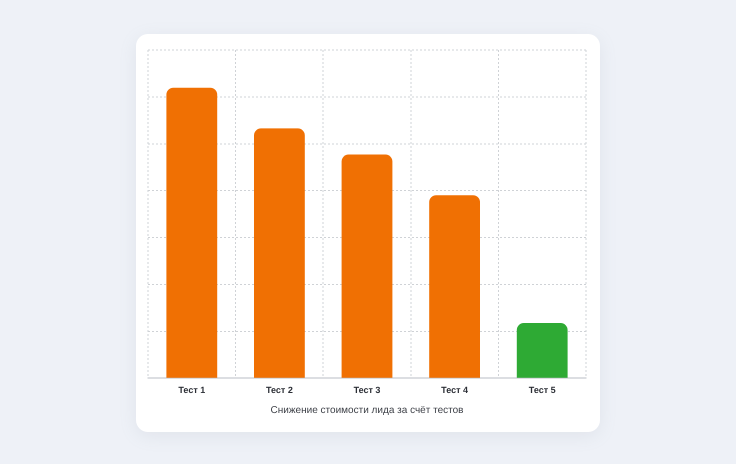  What do you see at coordinates (367, 390) in the screenshot?
I see `x-tick-label: Тест 3` at bounding box center [367, 390].